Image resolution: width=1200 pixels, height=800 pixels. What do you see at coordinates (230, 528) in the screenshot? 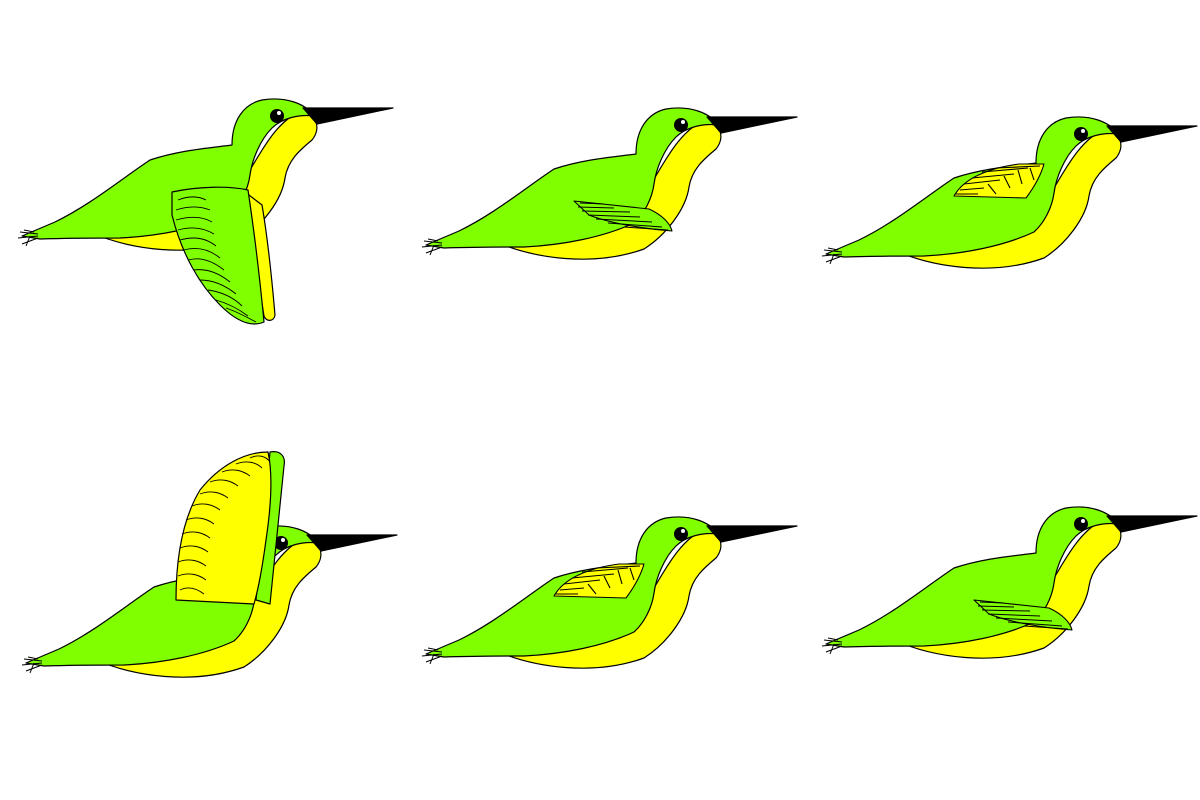
I see `wing-up-icon` at bounding box center [230, 528].